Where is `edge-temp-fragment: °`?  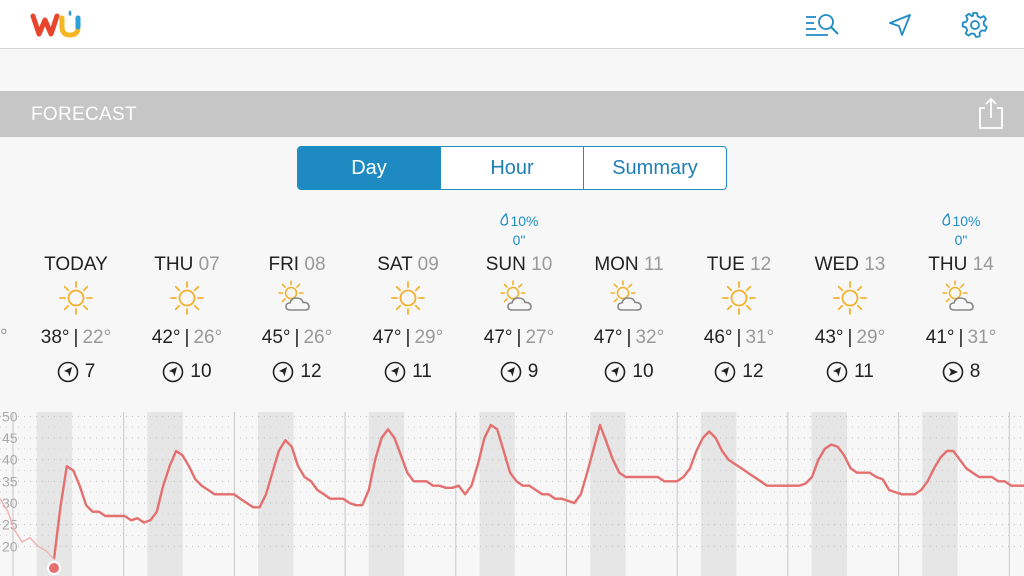
edge-temp-fragment: ° is located at coordinates (4, 336).